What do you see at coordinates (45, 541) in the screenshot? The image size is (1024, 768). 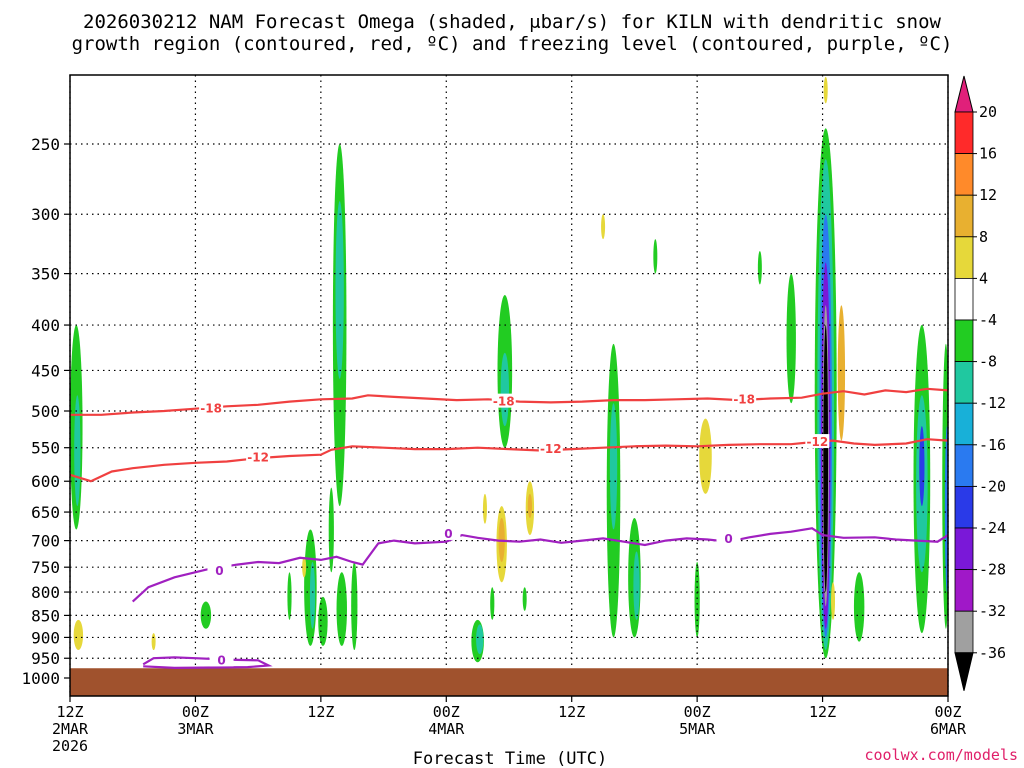 I see `y-tick-label: 700` at bounding box center [45, 541].